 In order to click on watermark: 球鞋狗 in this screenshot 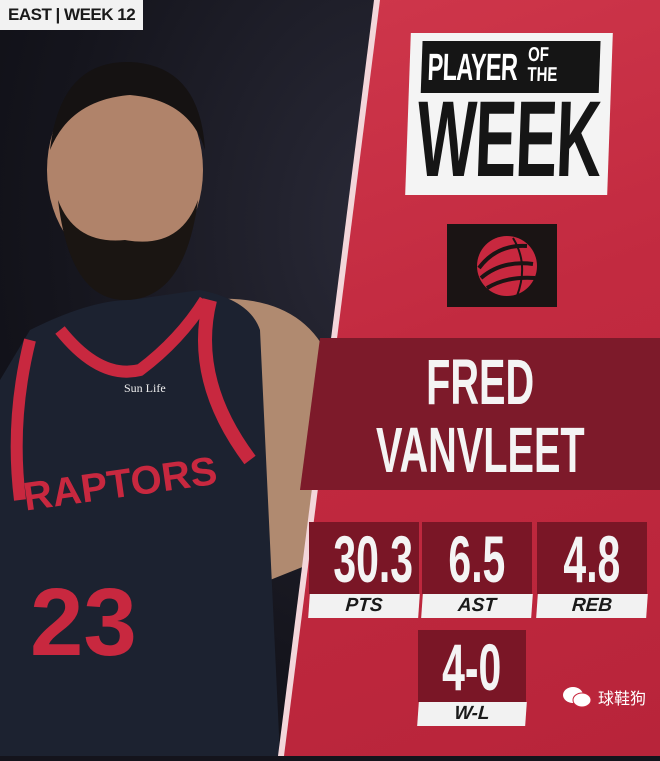, I will do `click(604, 697)`.